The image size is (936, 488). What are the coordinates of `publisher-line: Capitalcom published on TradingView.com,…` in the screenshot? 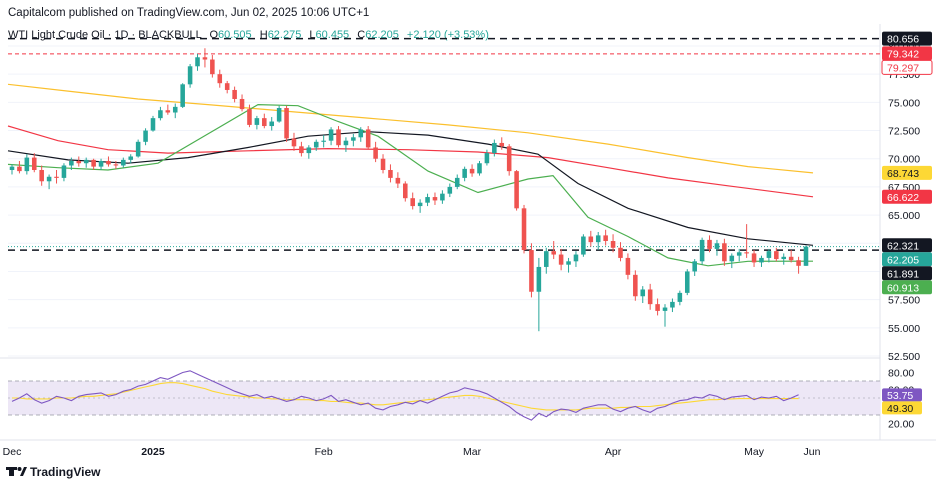 It's located at (188, 13).